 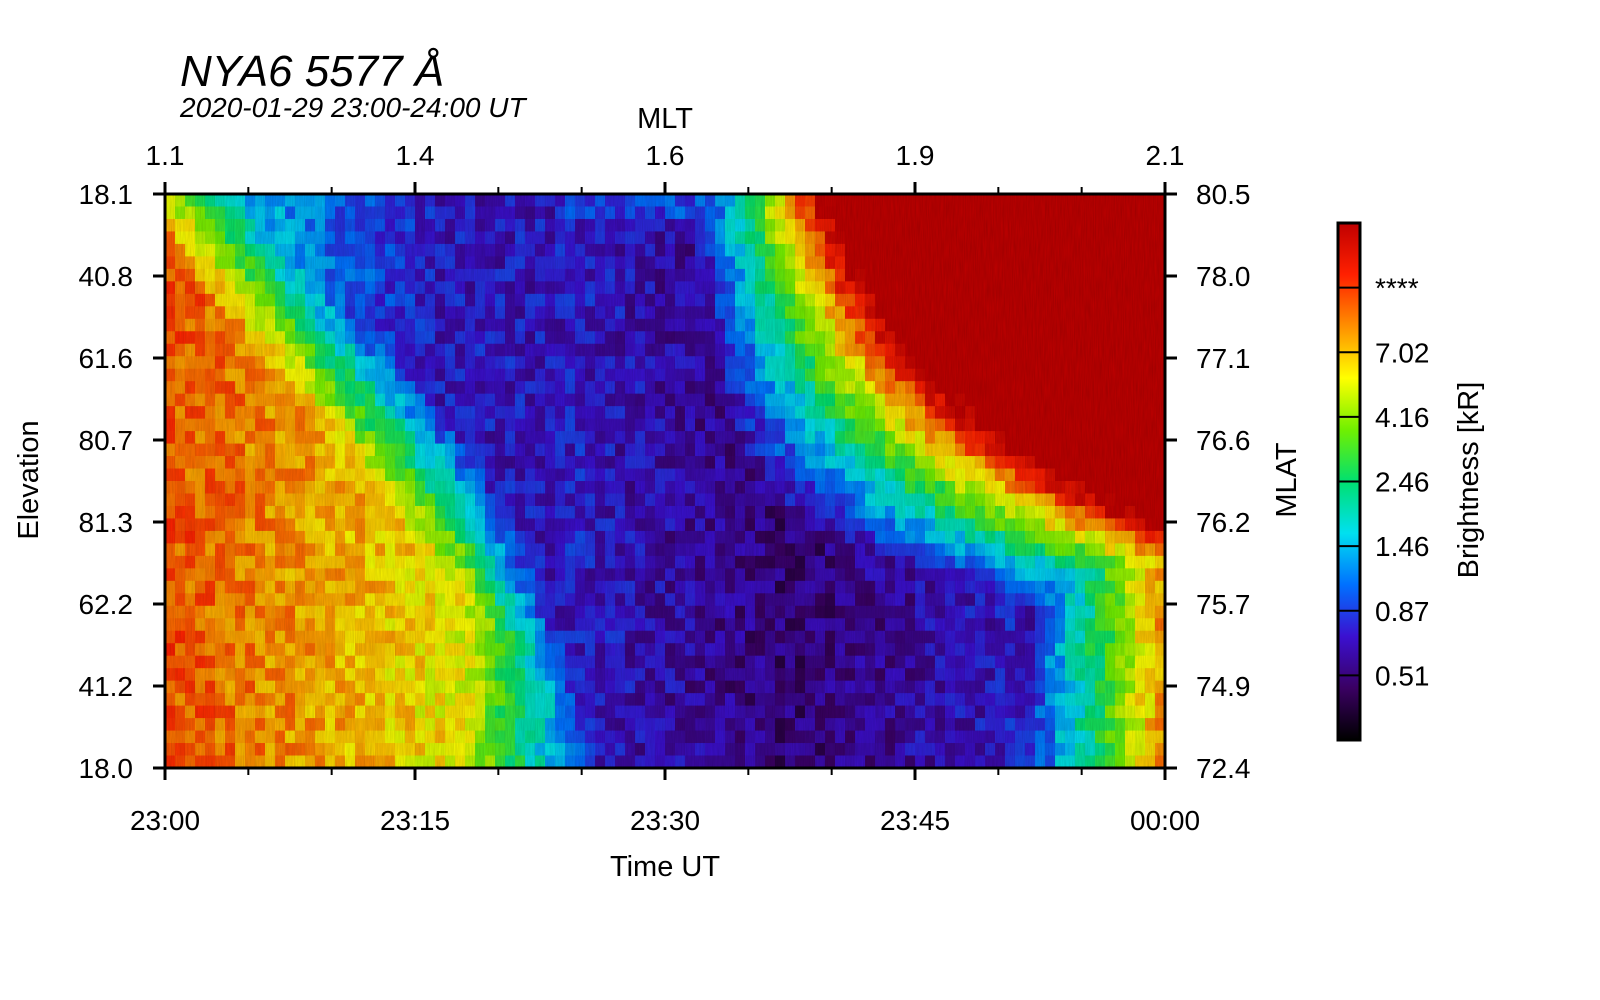 What do you see at coordinates (1469, 480) in the screenshot?
I see `colorbar-label: Brightness [kR]` at bounding box center [1469, 480].